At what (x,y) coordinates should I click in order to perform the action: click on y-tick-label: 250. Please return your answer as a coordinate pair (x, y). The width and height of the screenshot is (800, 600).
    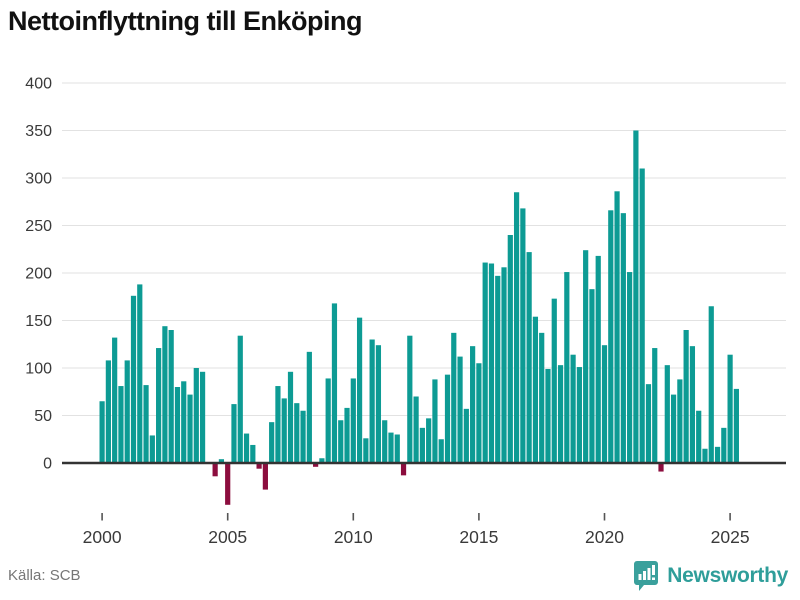
    Looking at the image, I should click on (38, 226).